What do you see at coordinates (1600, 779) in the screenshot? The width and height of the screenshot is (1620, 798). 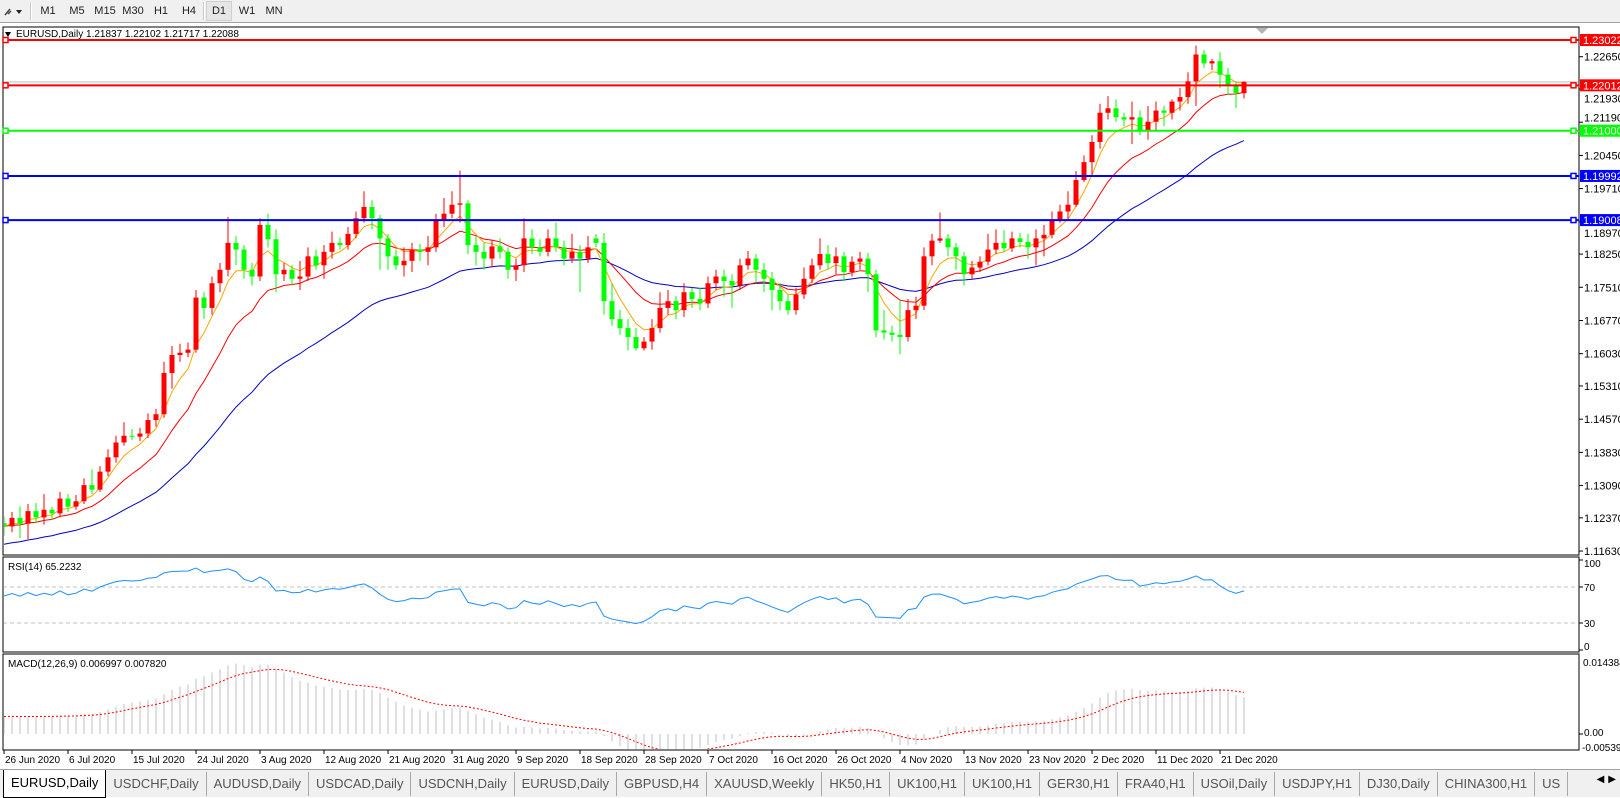 I see `tab-scroll-left-icon: ◀` at bounding box center [1600, 779].